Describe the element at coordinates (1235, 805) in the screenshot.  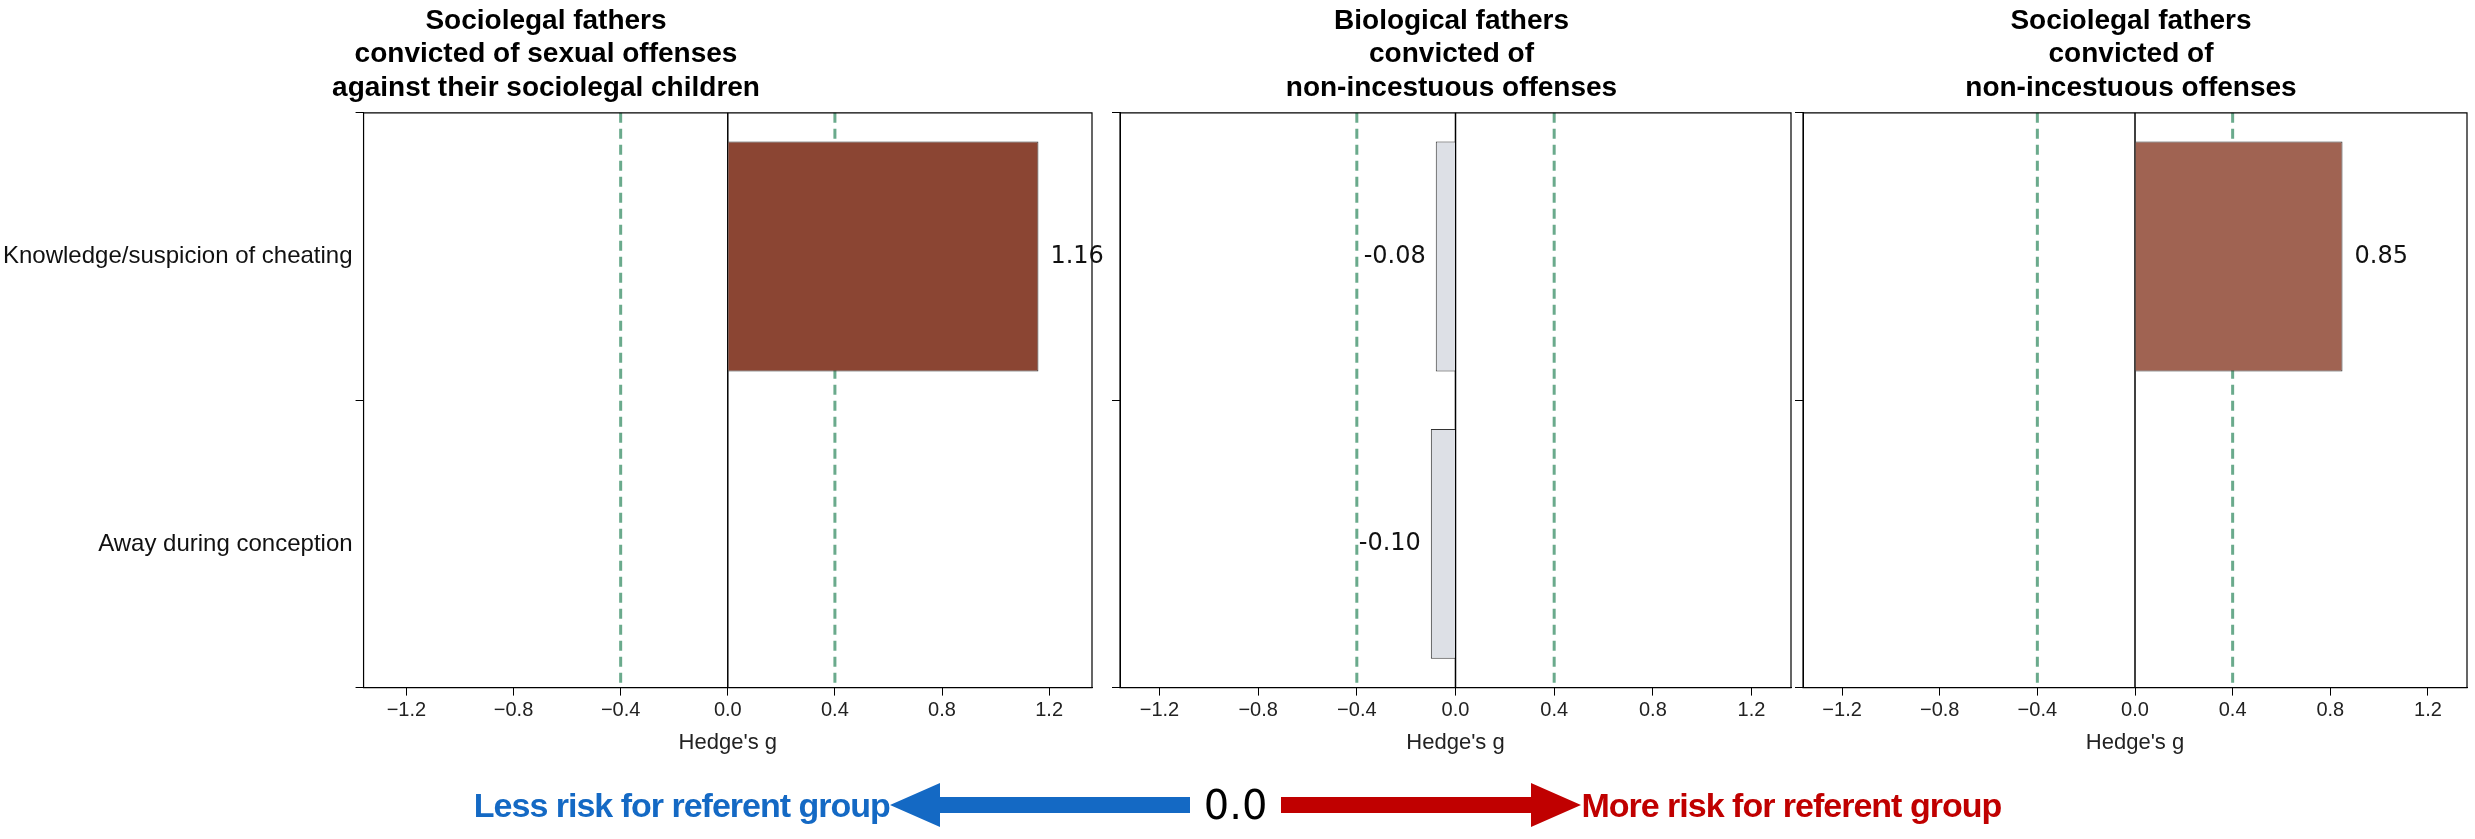
I see `text: 0.0` at that location.